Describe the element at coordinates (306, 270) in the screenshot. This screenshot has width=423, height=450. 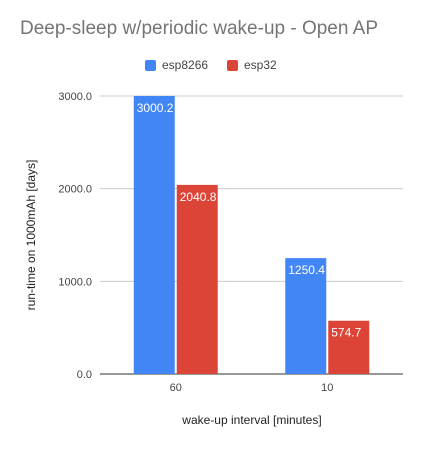
I see `data-label-esp8266-10: 1250.4` at that location.